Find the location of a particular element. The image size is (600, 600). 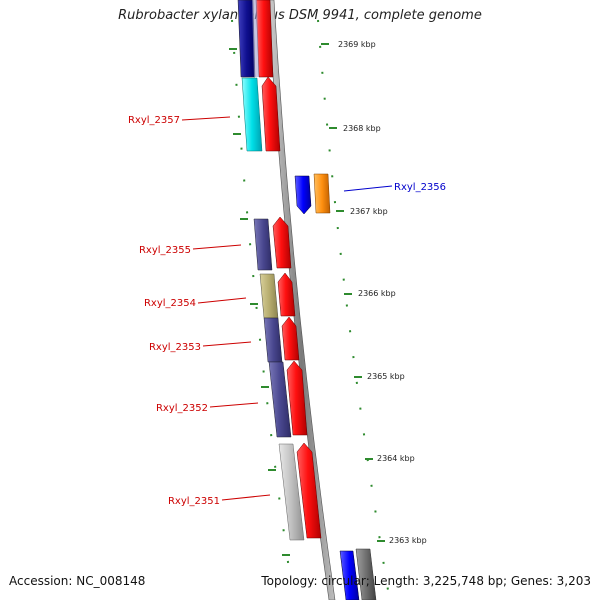

gene-label: Rxyl_2353 is located at coordinates (175, 347).